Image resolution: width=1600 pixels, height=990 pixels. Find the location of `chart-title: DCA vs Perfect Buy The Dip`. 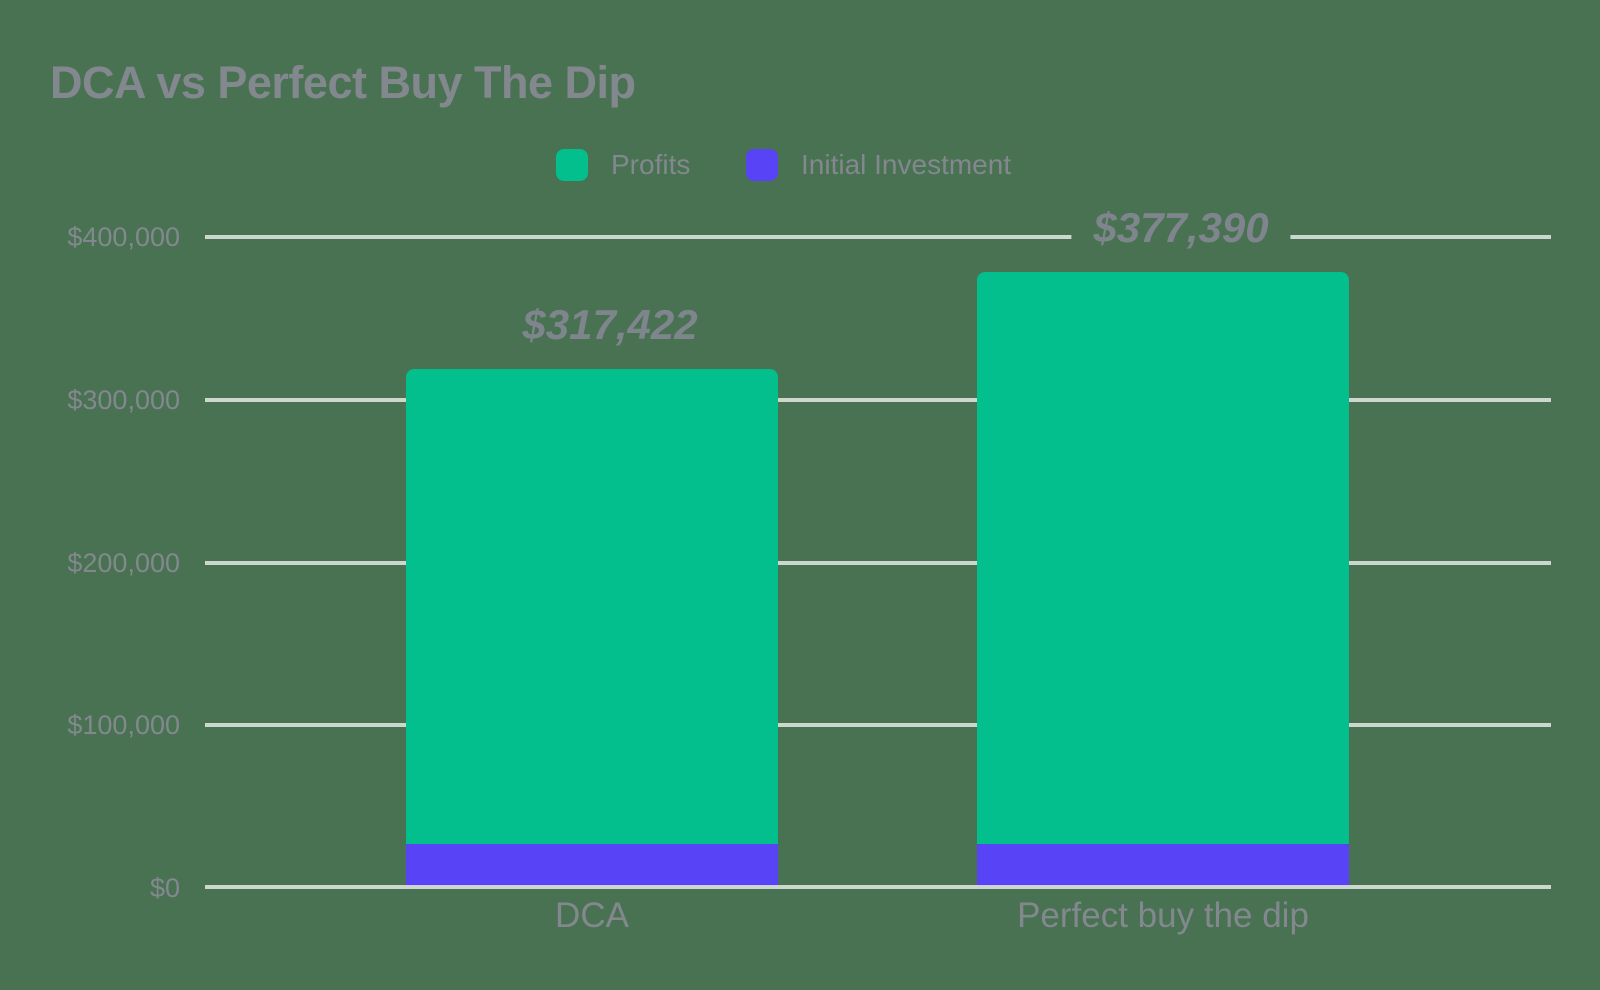

chart-title: DCA vs Perfect Buy The Dip is located at coordinates (343, 82).